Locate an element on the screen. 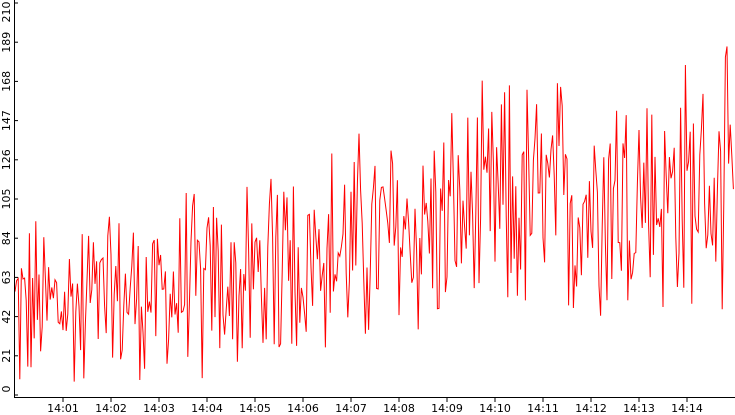 This screenshot has height=415, width=735. y-ticks: 0 21 42 63 84 105 126 147 168 189 210 is located at coordinates (9, 199).